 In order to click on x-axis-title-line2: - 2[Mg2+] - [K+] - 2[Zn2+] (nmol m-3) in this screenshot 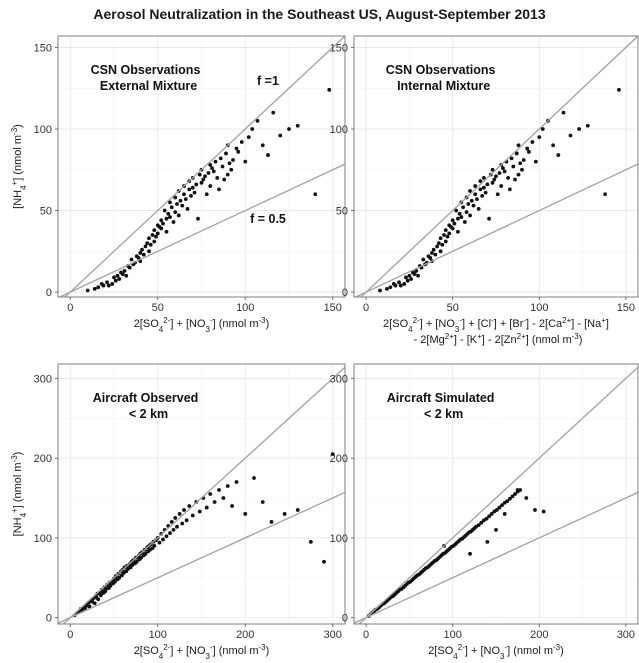, I will do `click(498, 339)`.